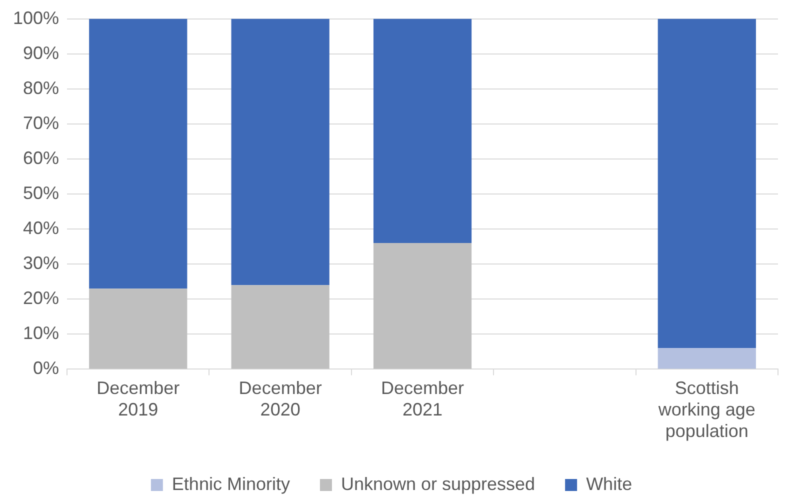 The width and height of the screenshot is (786, 504). What do you see at coordinates (36, 18) in the screenshot?
I see `y-tick-label: 100%` at bounding box center [36, 18].